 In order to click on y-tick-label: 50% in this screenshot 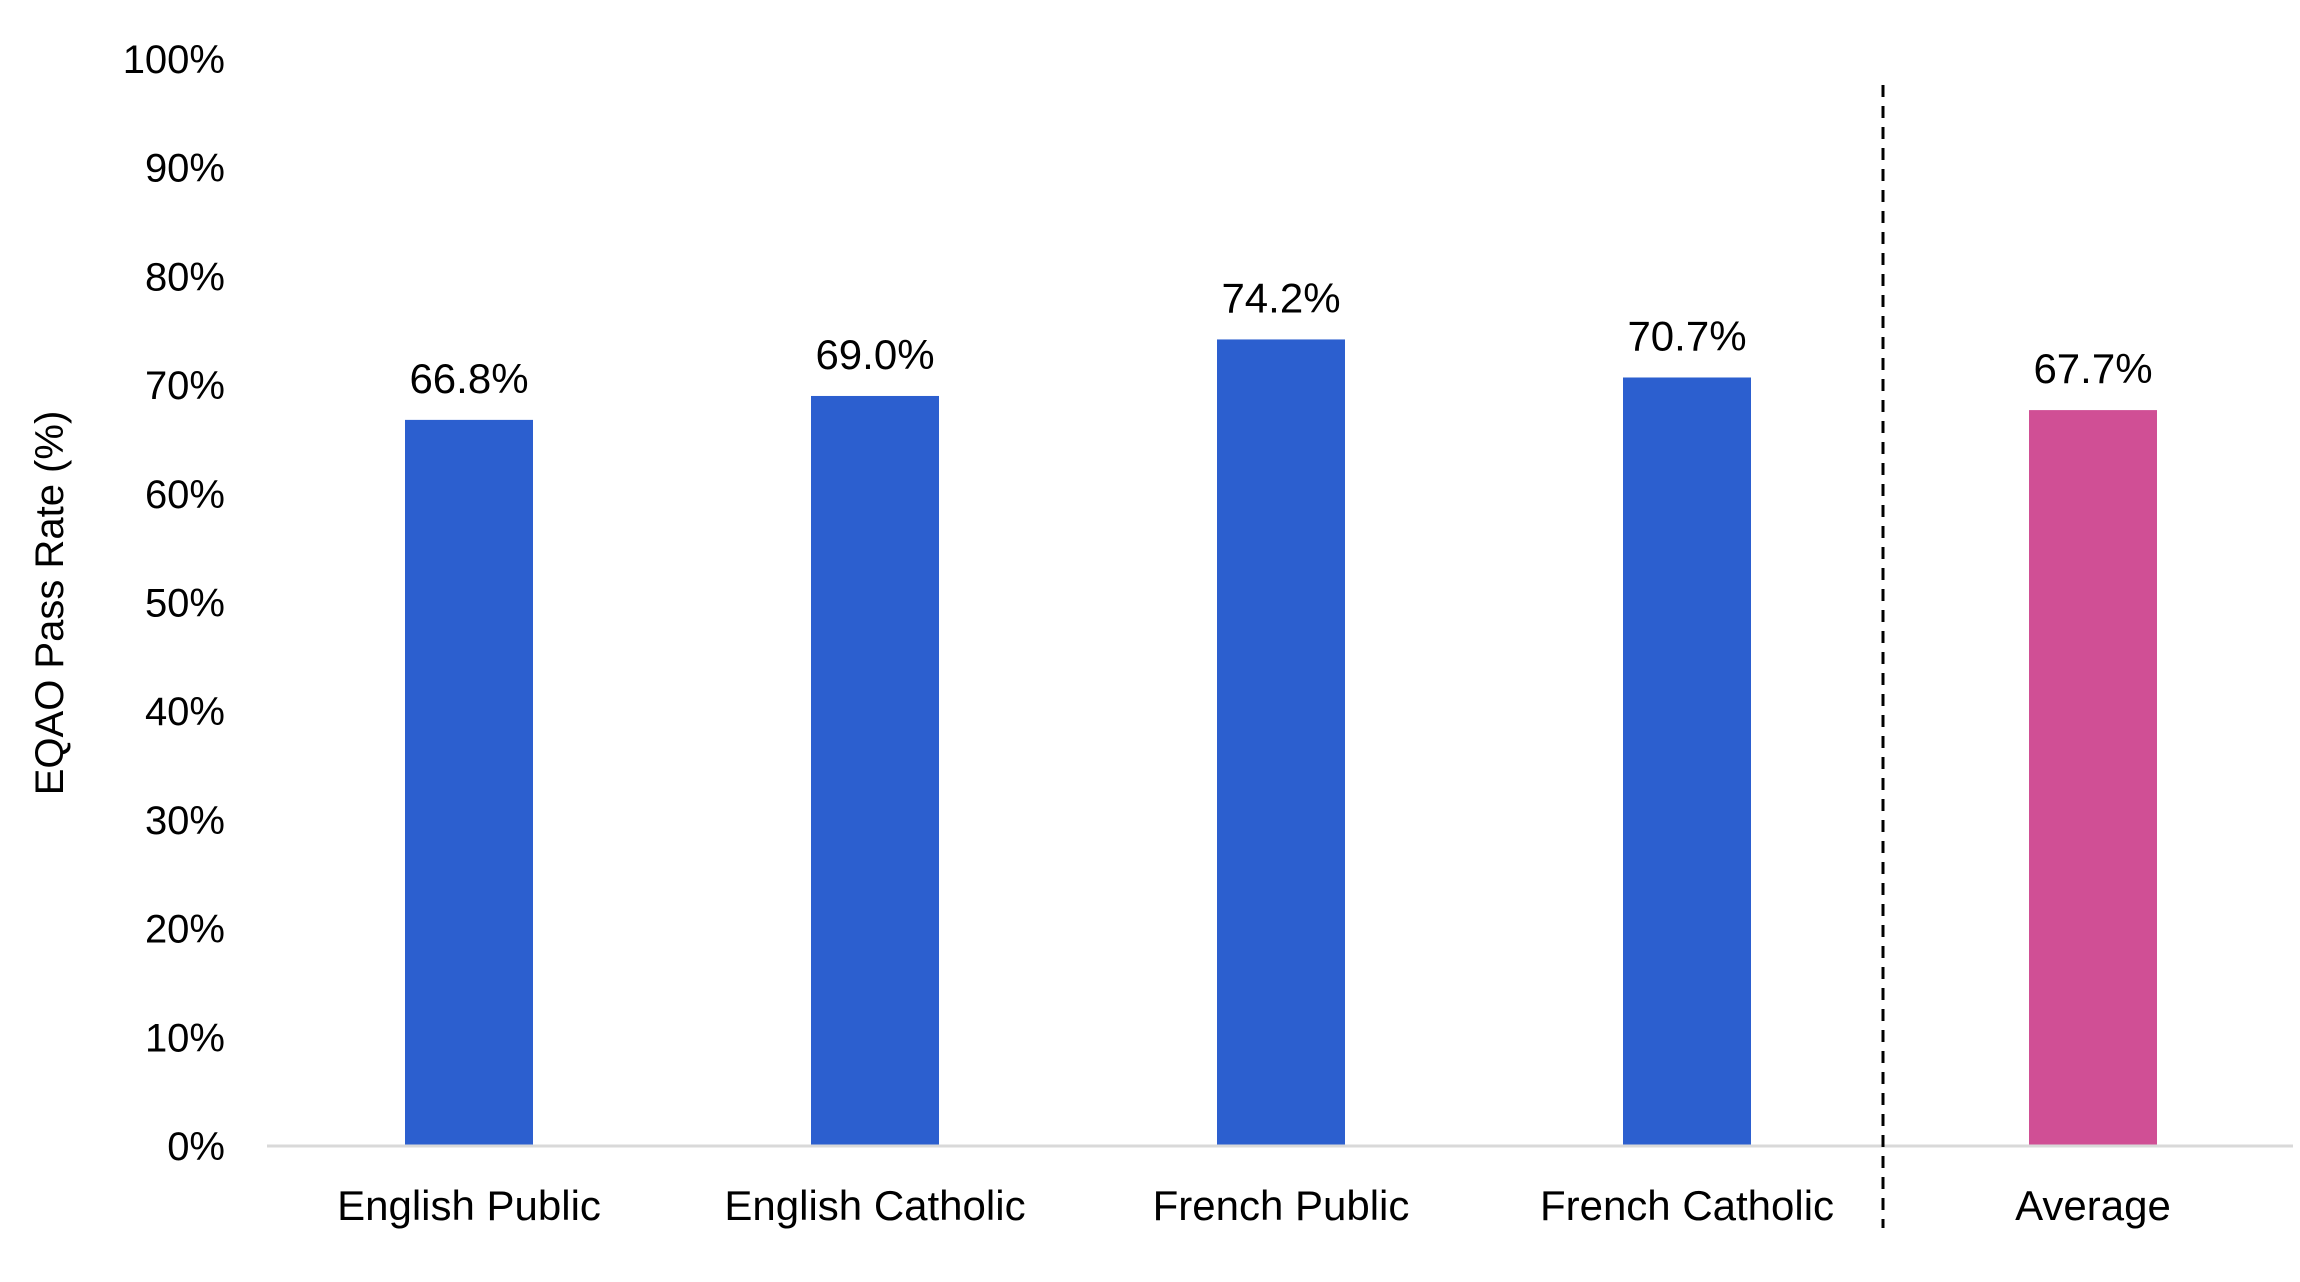, I will do `click(185, 604)`.